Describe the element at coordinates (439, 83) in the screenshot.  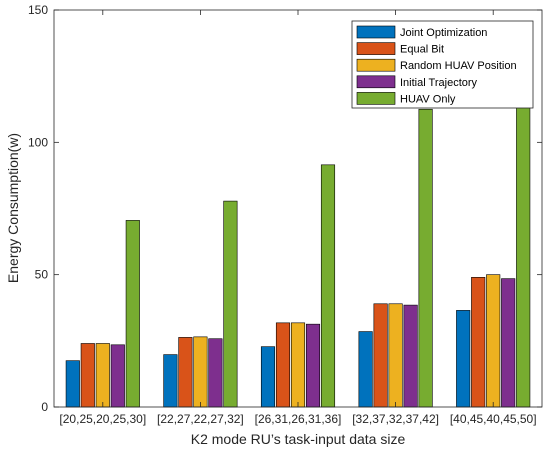
I see `legend-label-4: Initial Trajectory` at that location.